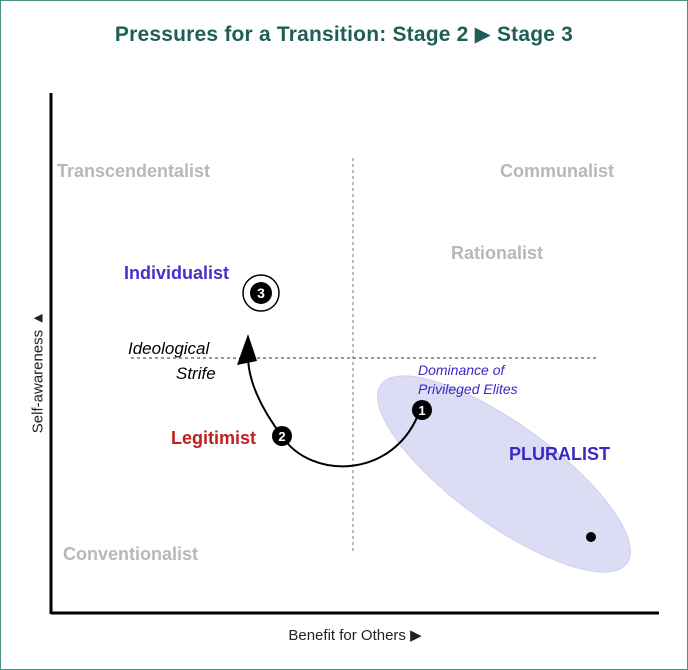  What do you see at coordinates (591, 537) in the screenshot?
I see `pluralist-point` at bounding box center [591, 537].